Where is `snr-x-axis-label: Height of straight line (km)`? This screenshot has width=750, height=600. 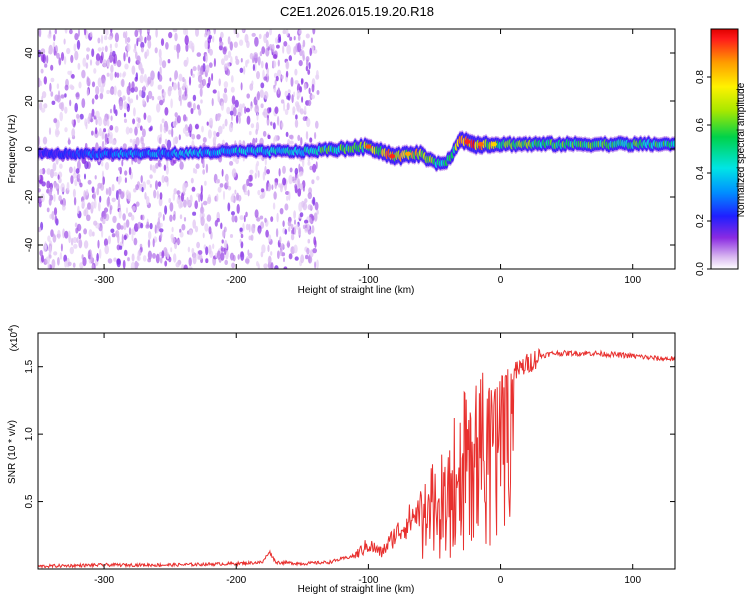
snr-x-axis-label: Height of straight line (km) is located at coordinates (356, 589).